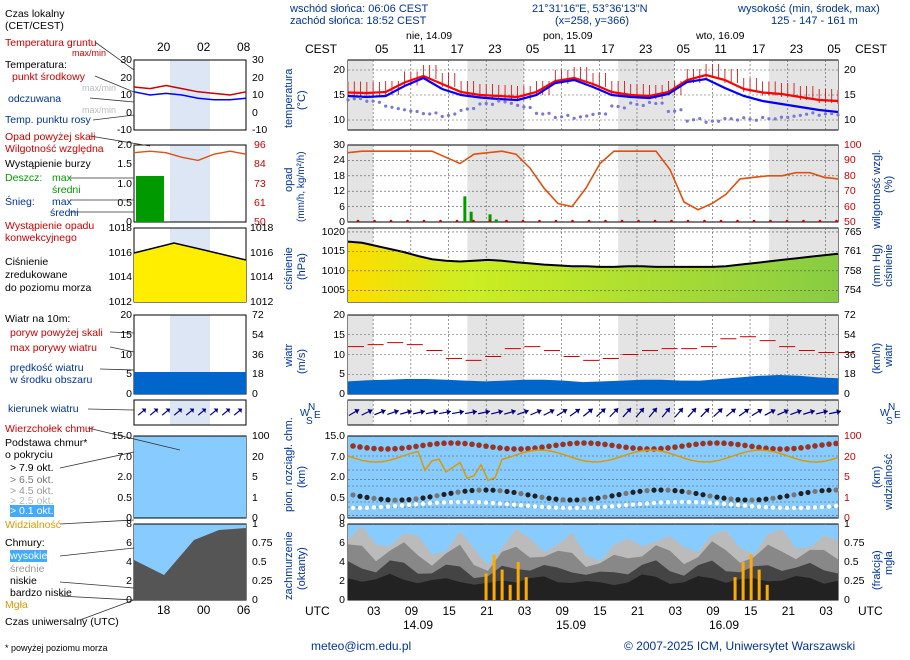 This screenshot has width=910, height=660. I want to click on tick-label: 54, so click(850, 334).